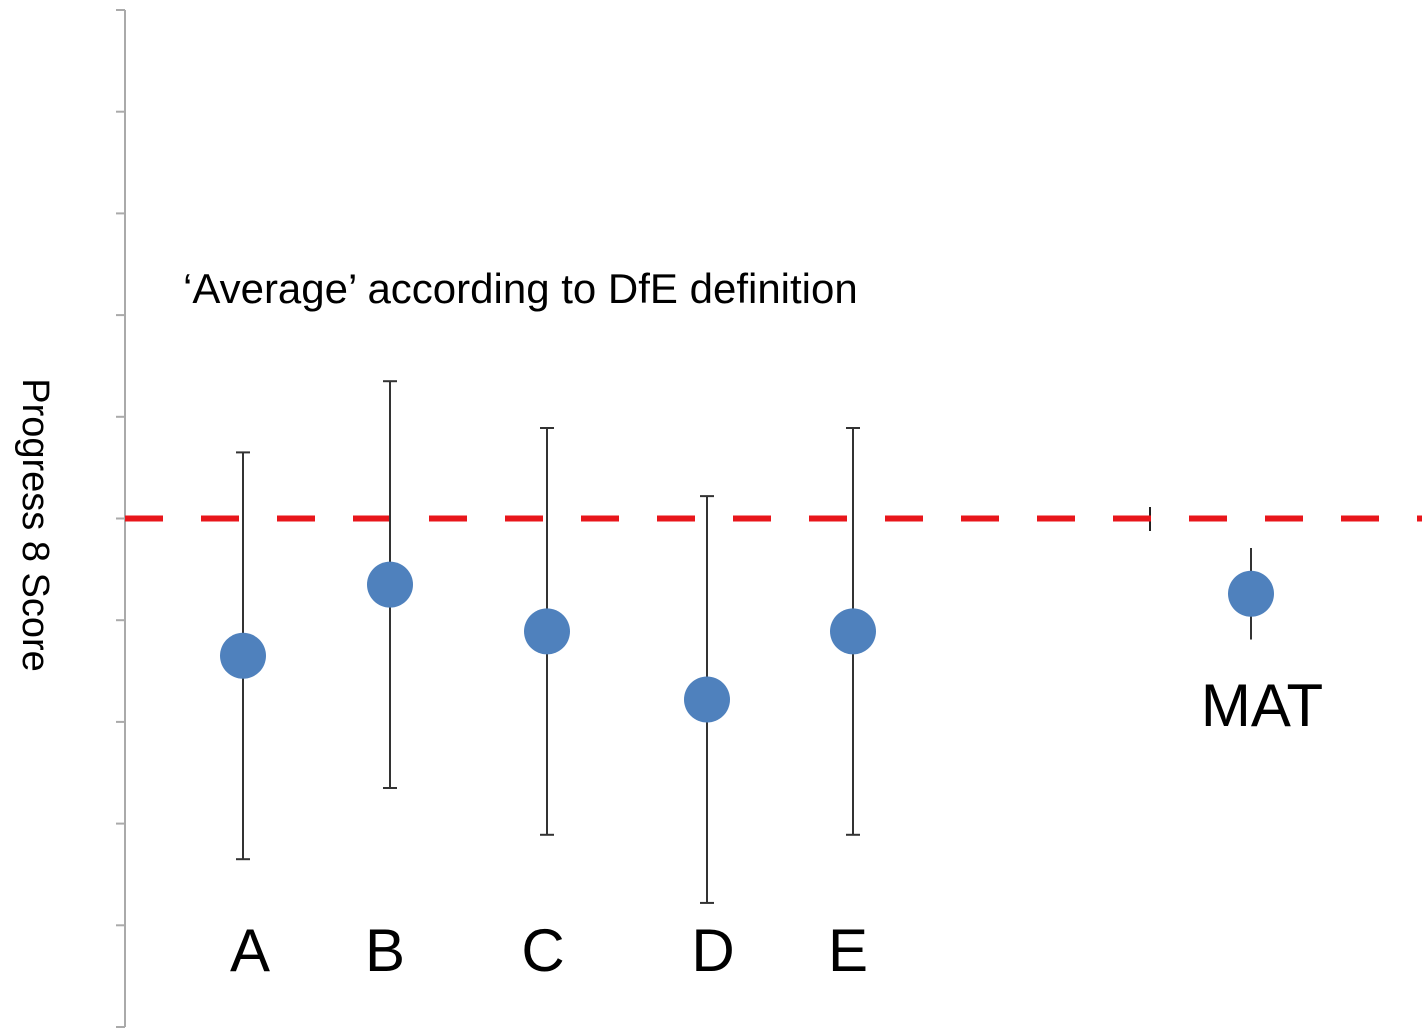 This screenshot has height=1031, width=1422. What do you see at coordinates (520, 288) in the screenshot?
I see `annotation: ‘Average’ according to DfE definition` at bounding box center [520, 288].